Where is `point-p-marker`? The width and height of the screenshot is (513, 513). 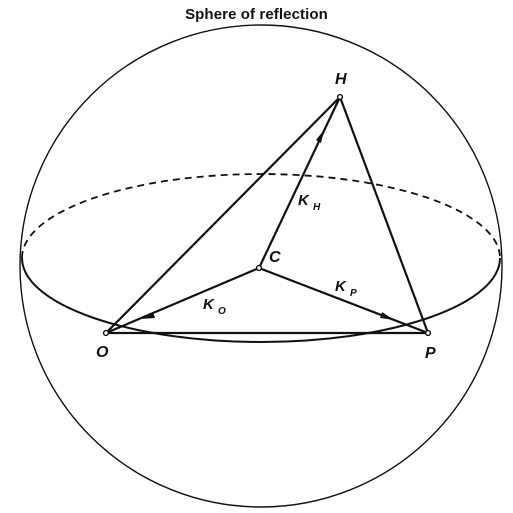
point-p-marker is located at coordinates (428, 333).